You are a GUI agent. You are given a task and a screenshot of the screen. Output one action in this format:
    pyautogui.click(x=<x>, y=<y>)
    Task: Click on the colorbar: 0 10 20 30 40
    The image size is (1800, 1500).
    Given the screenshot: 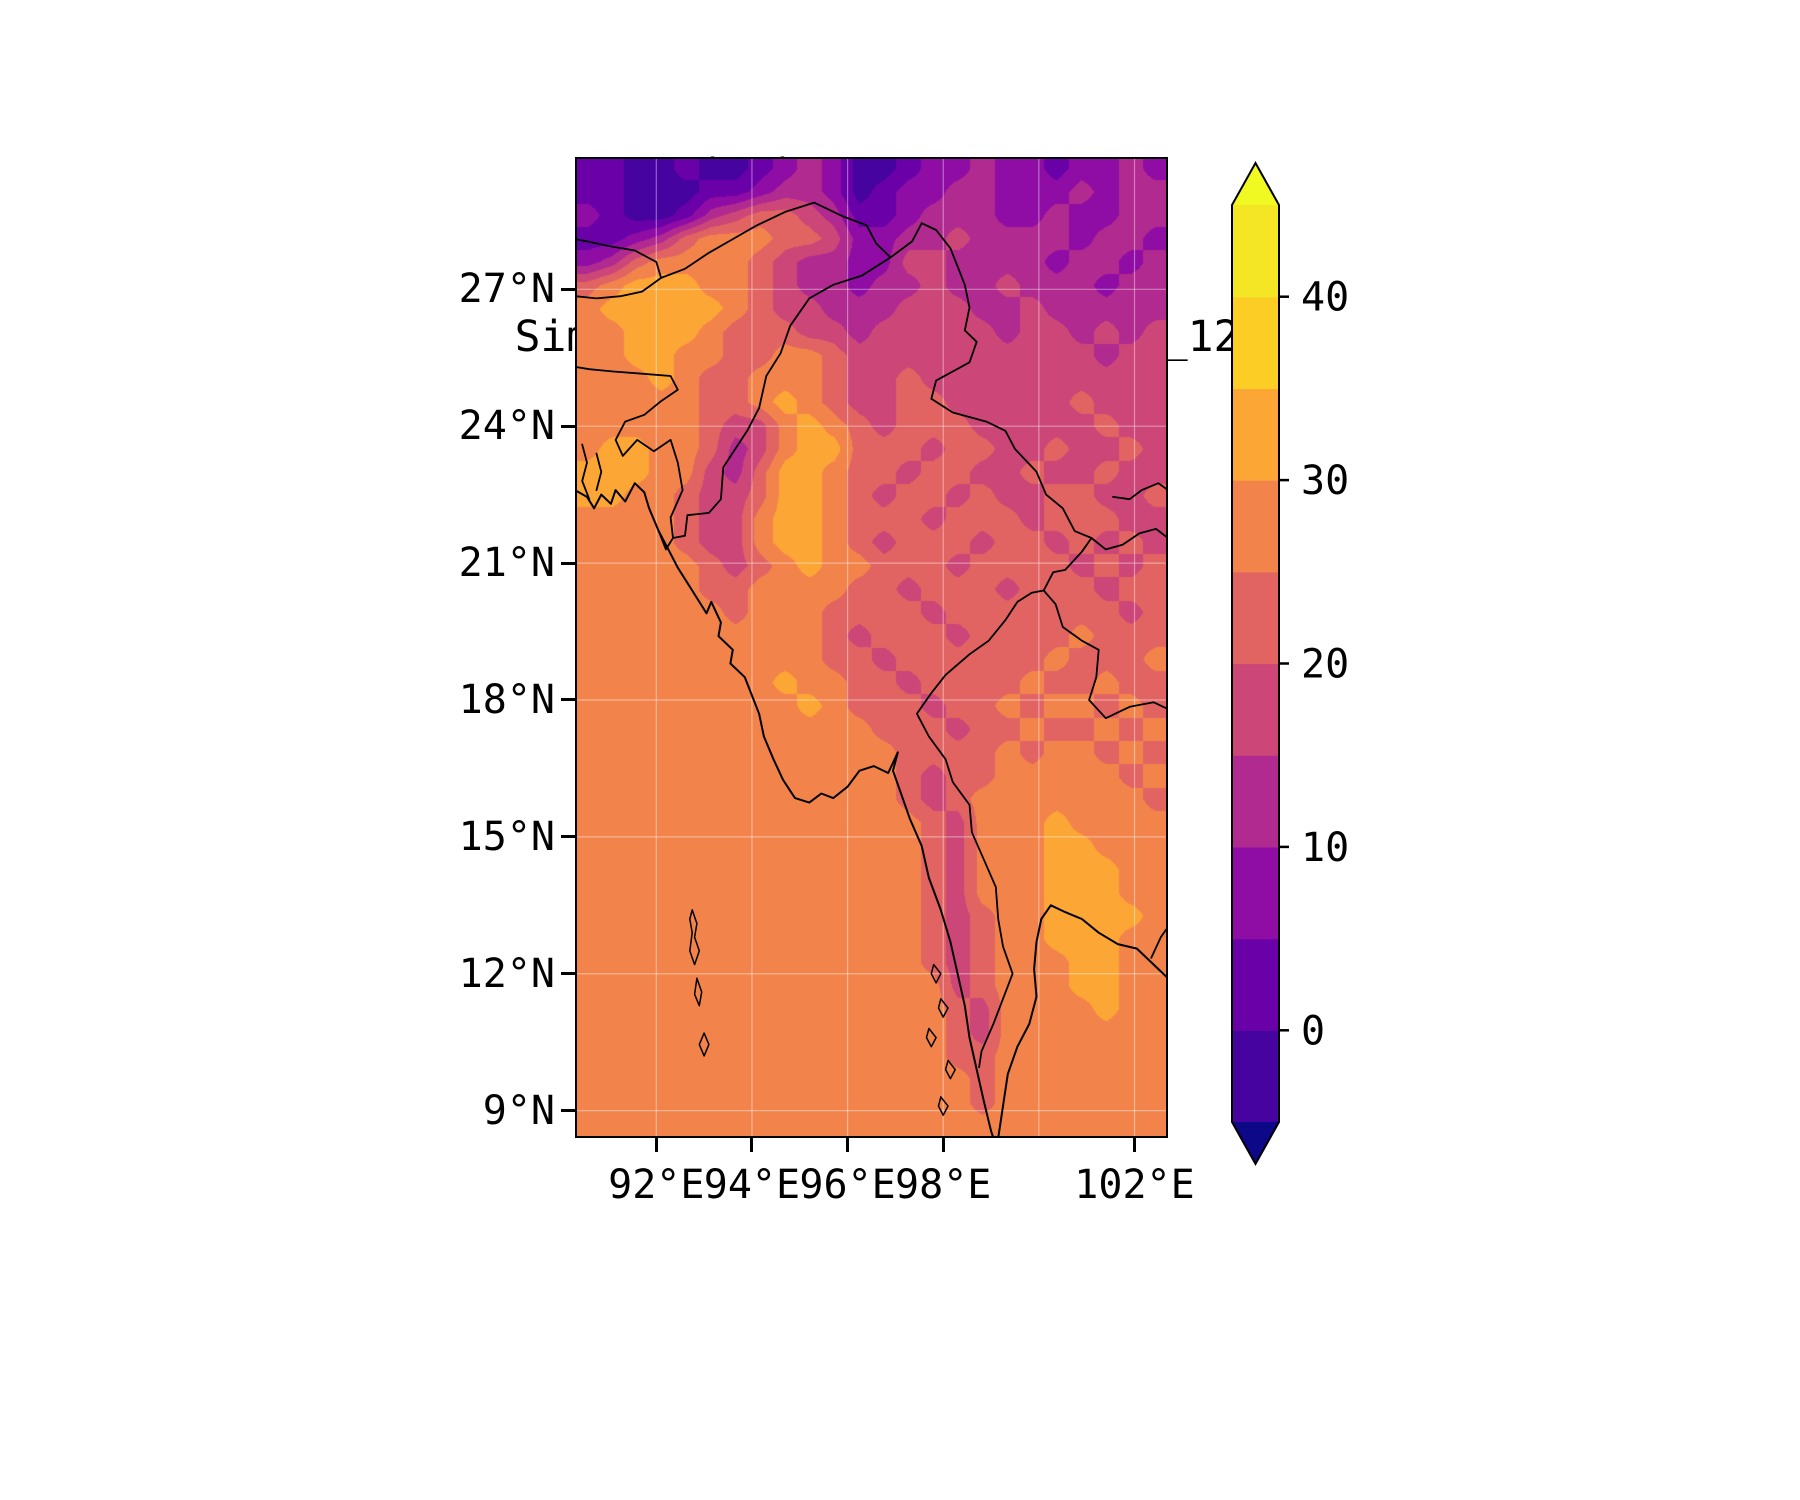 What is the action you would take?
    pyautogui.click(x=1290, y=663)
    